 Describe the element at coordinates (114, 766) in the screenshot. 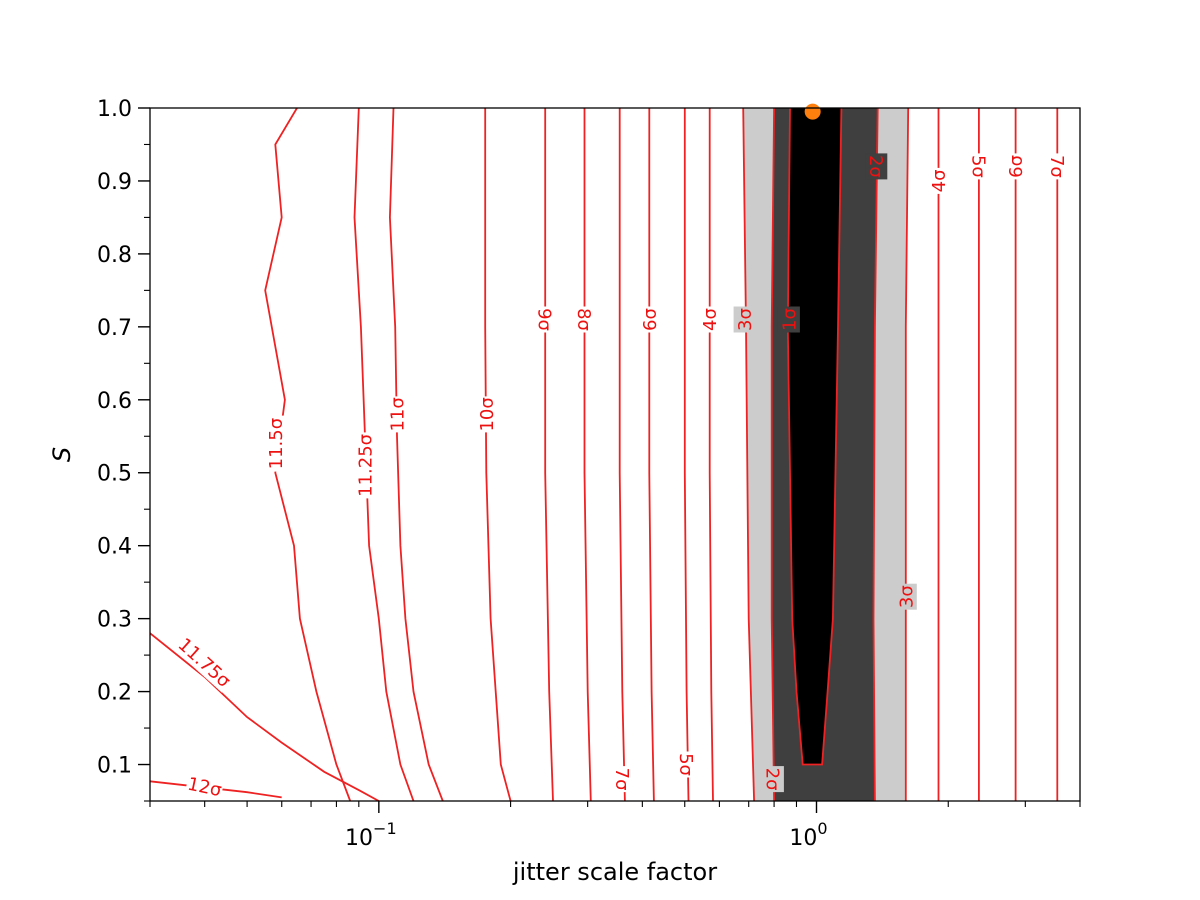

I see `y-tick-label: 0.1` at that location.